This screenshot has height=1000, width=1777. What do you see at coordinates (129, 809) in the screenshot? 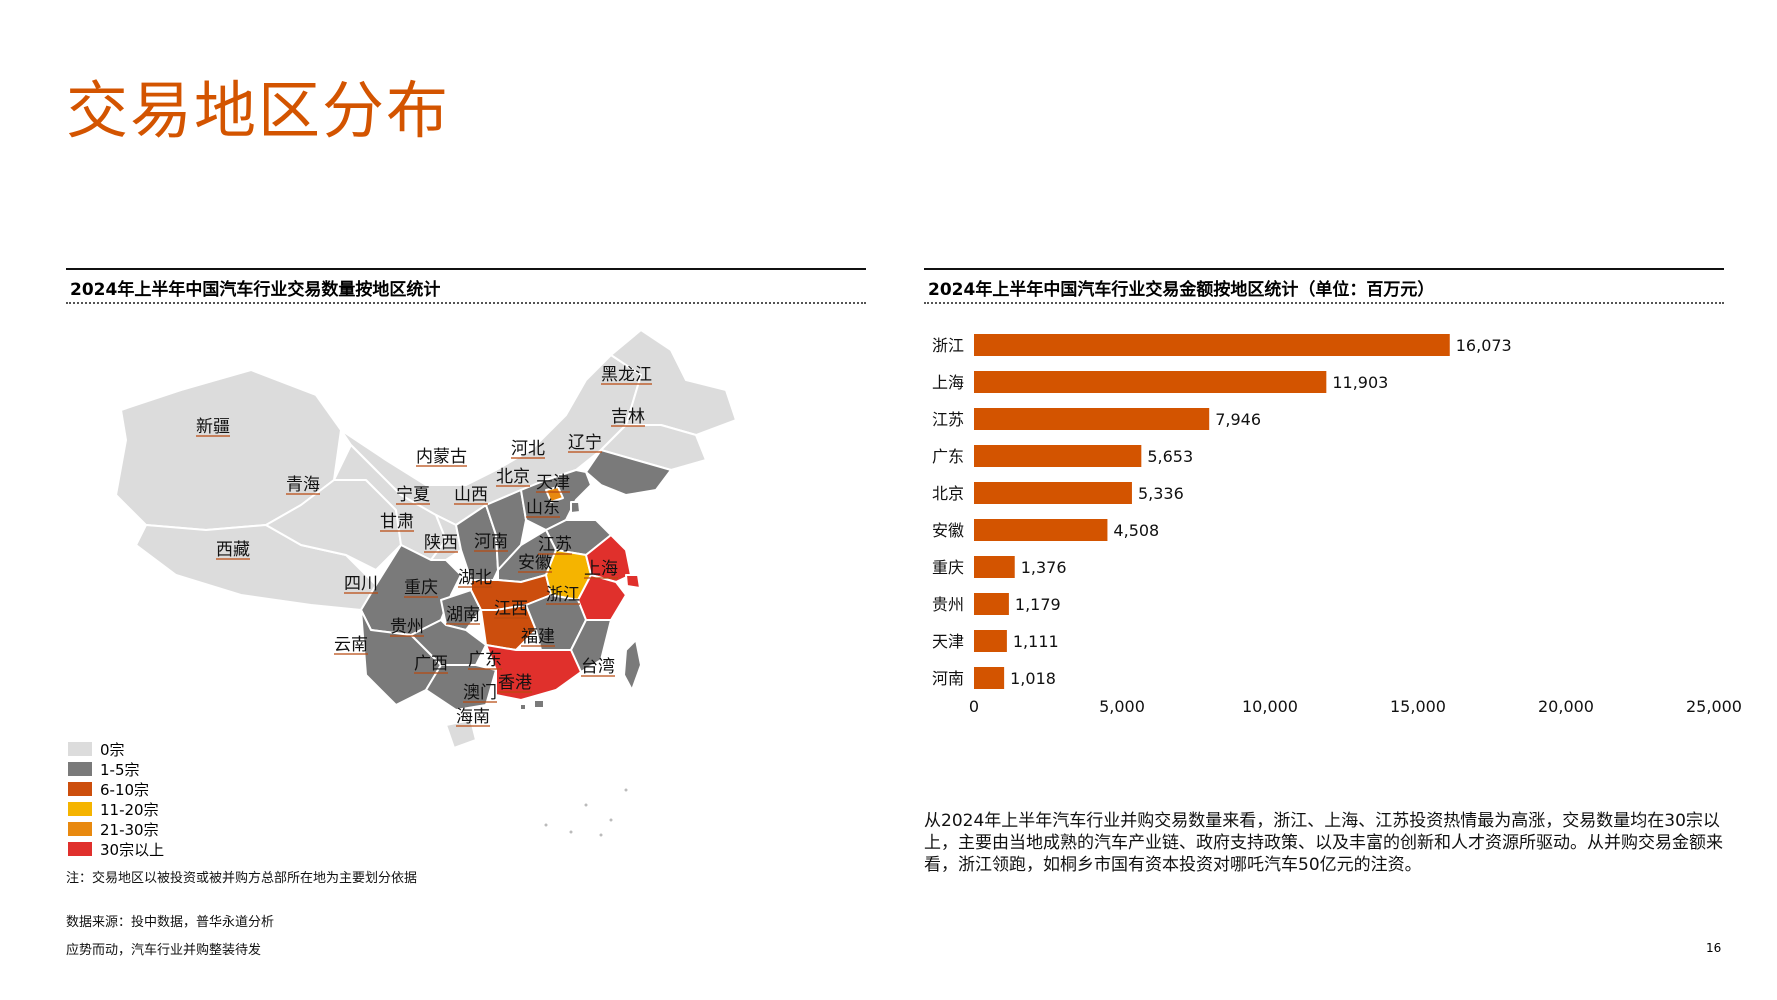
I see `legend-label: 11-20宗` at bounding box center [129, 809].